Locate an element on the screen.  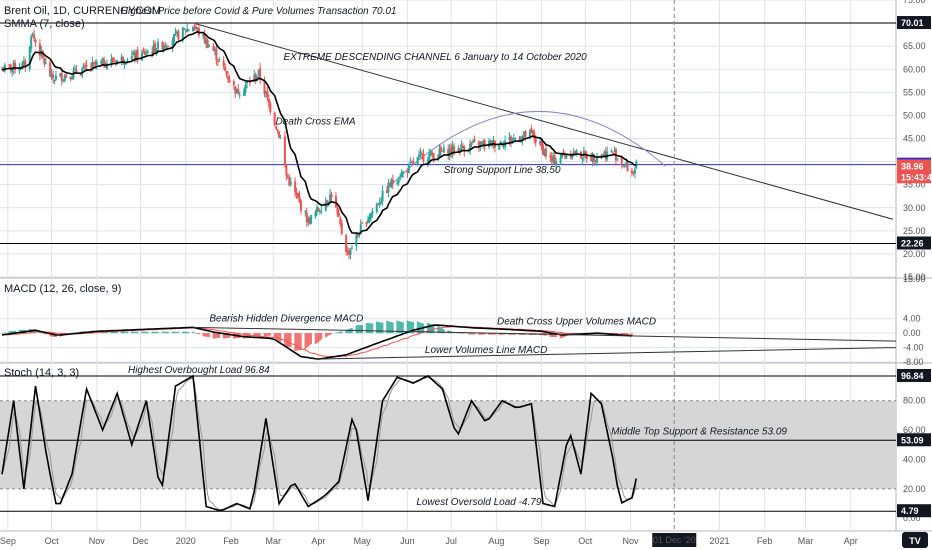
price-tick-label: 65.00 is located at coordinates (914, 46).